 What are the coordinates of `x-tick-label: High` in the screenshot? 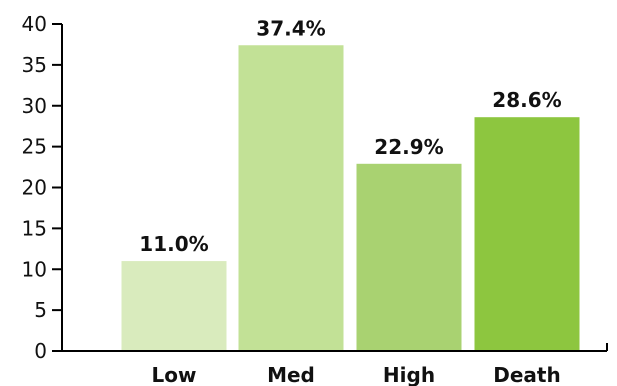 It's located at (409, 374).